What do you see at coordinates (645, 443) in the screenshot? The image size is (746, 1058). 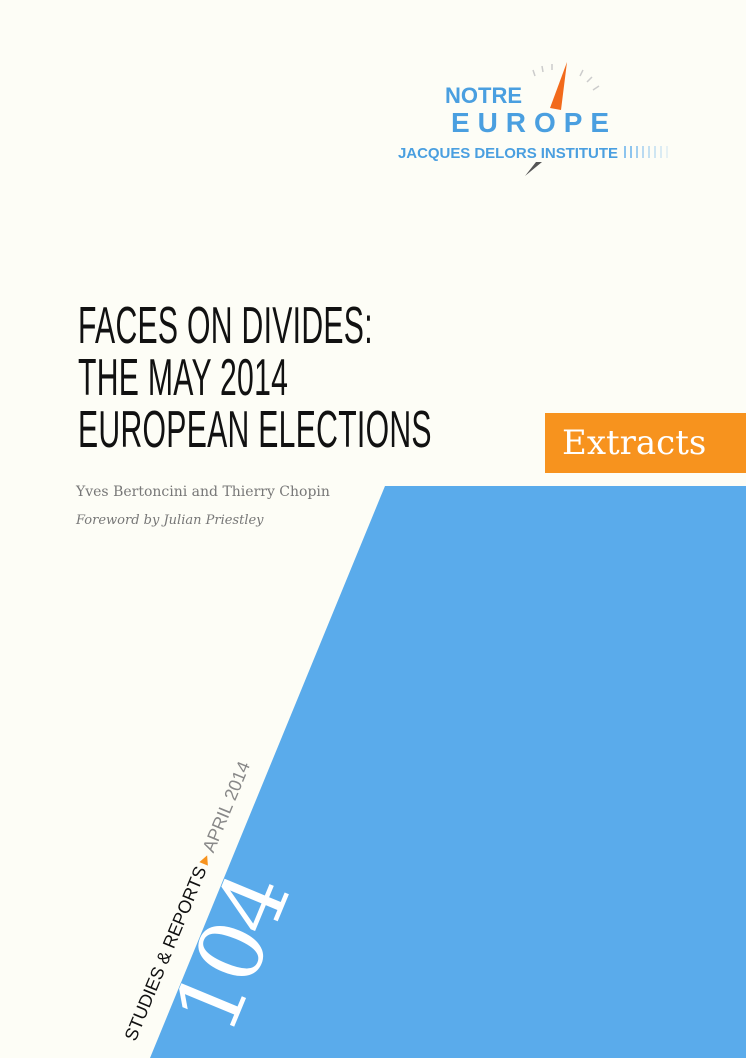 I see `extracts-badge: Extracts` at bounding box center [645, 443].